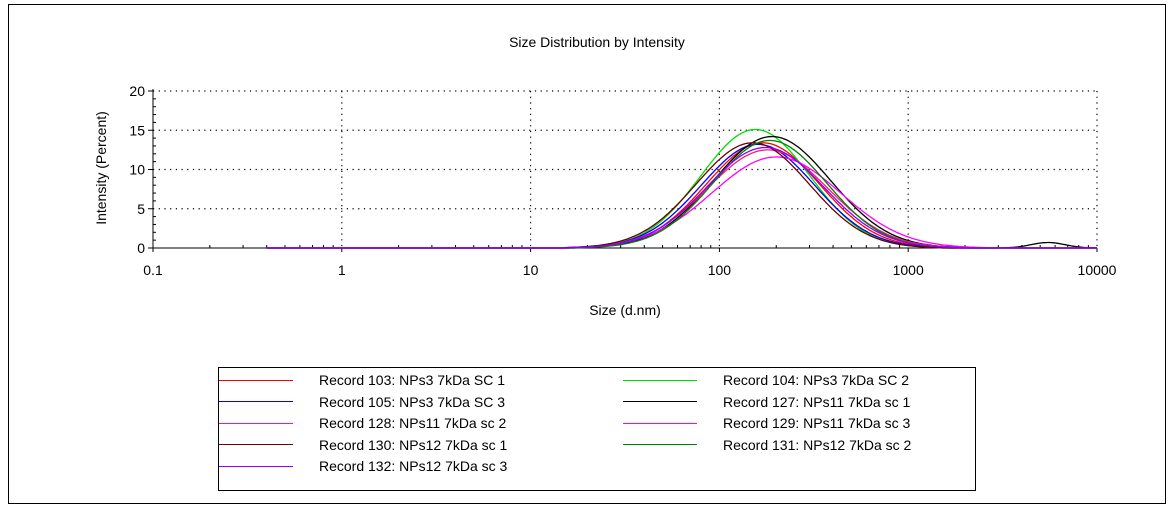 The height and width of the screenshot is (508, 1175). I want to click on legend-item: Record 129: NPs11 7kDa sc 3, so click(766, 423).